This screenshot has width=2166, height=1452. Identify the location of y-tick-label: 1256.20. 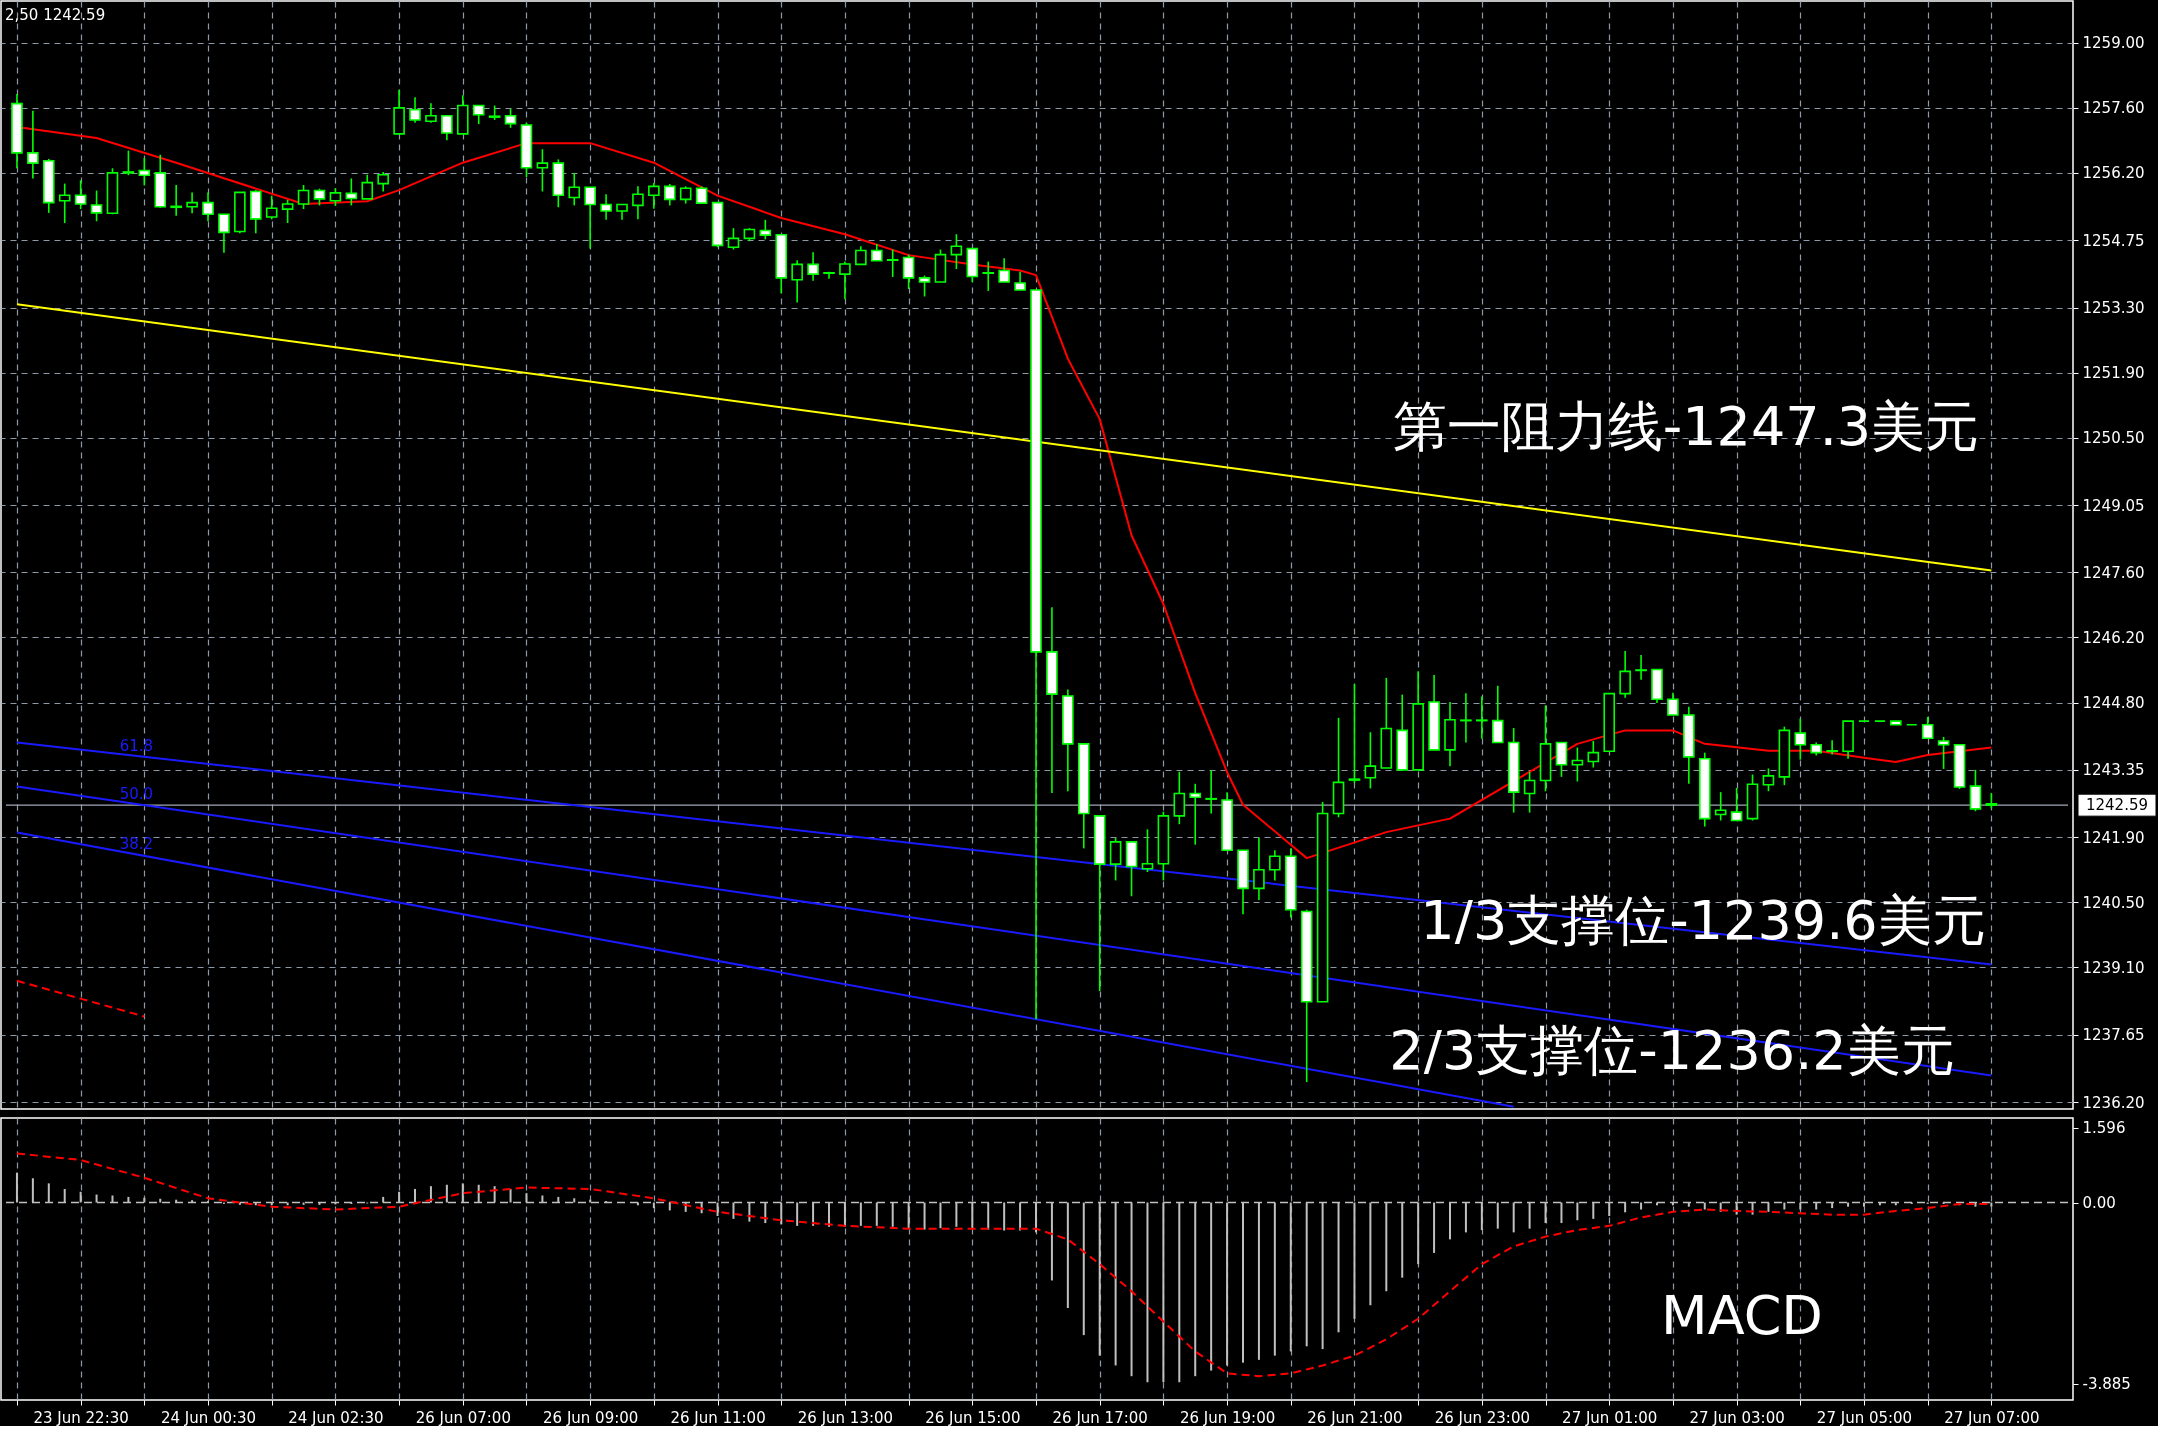
(2113, 173).